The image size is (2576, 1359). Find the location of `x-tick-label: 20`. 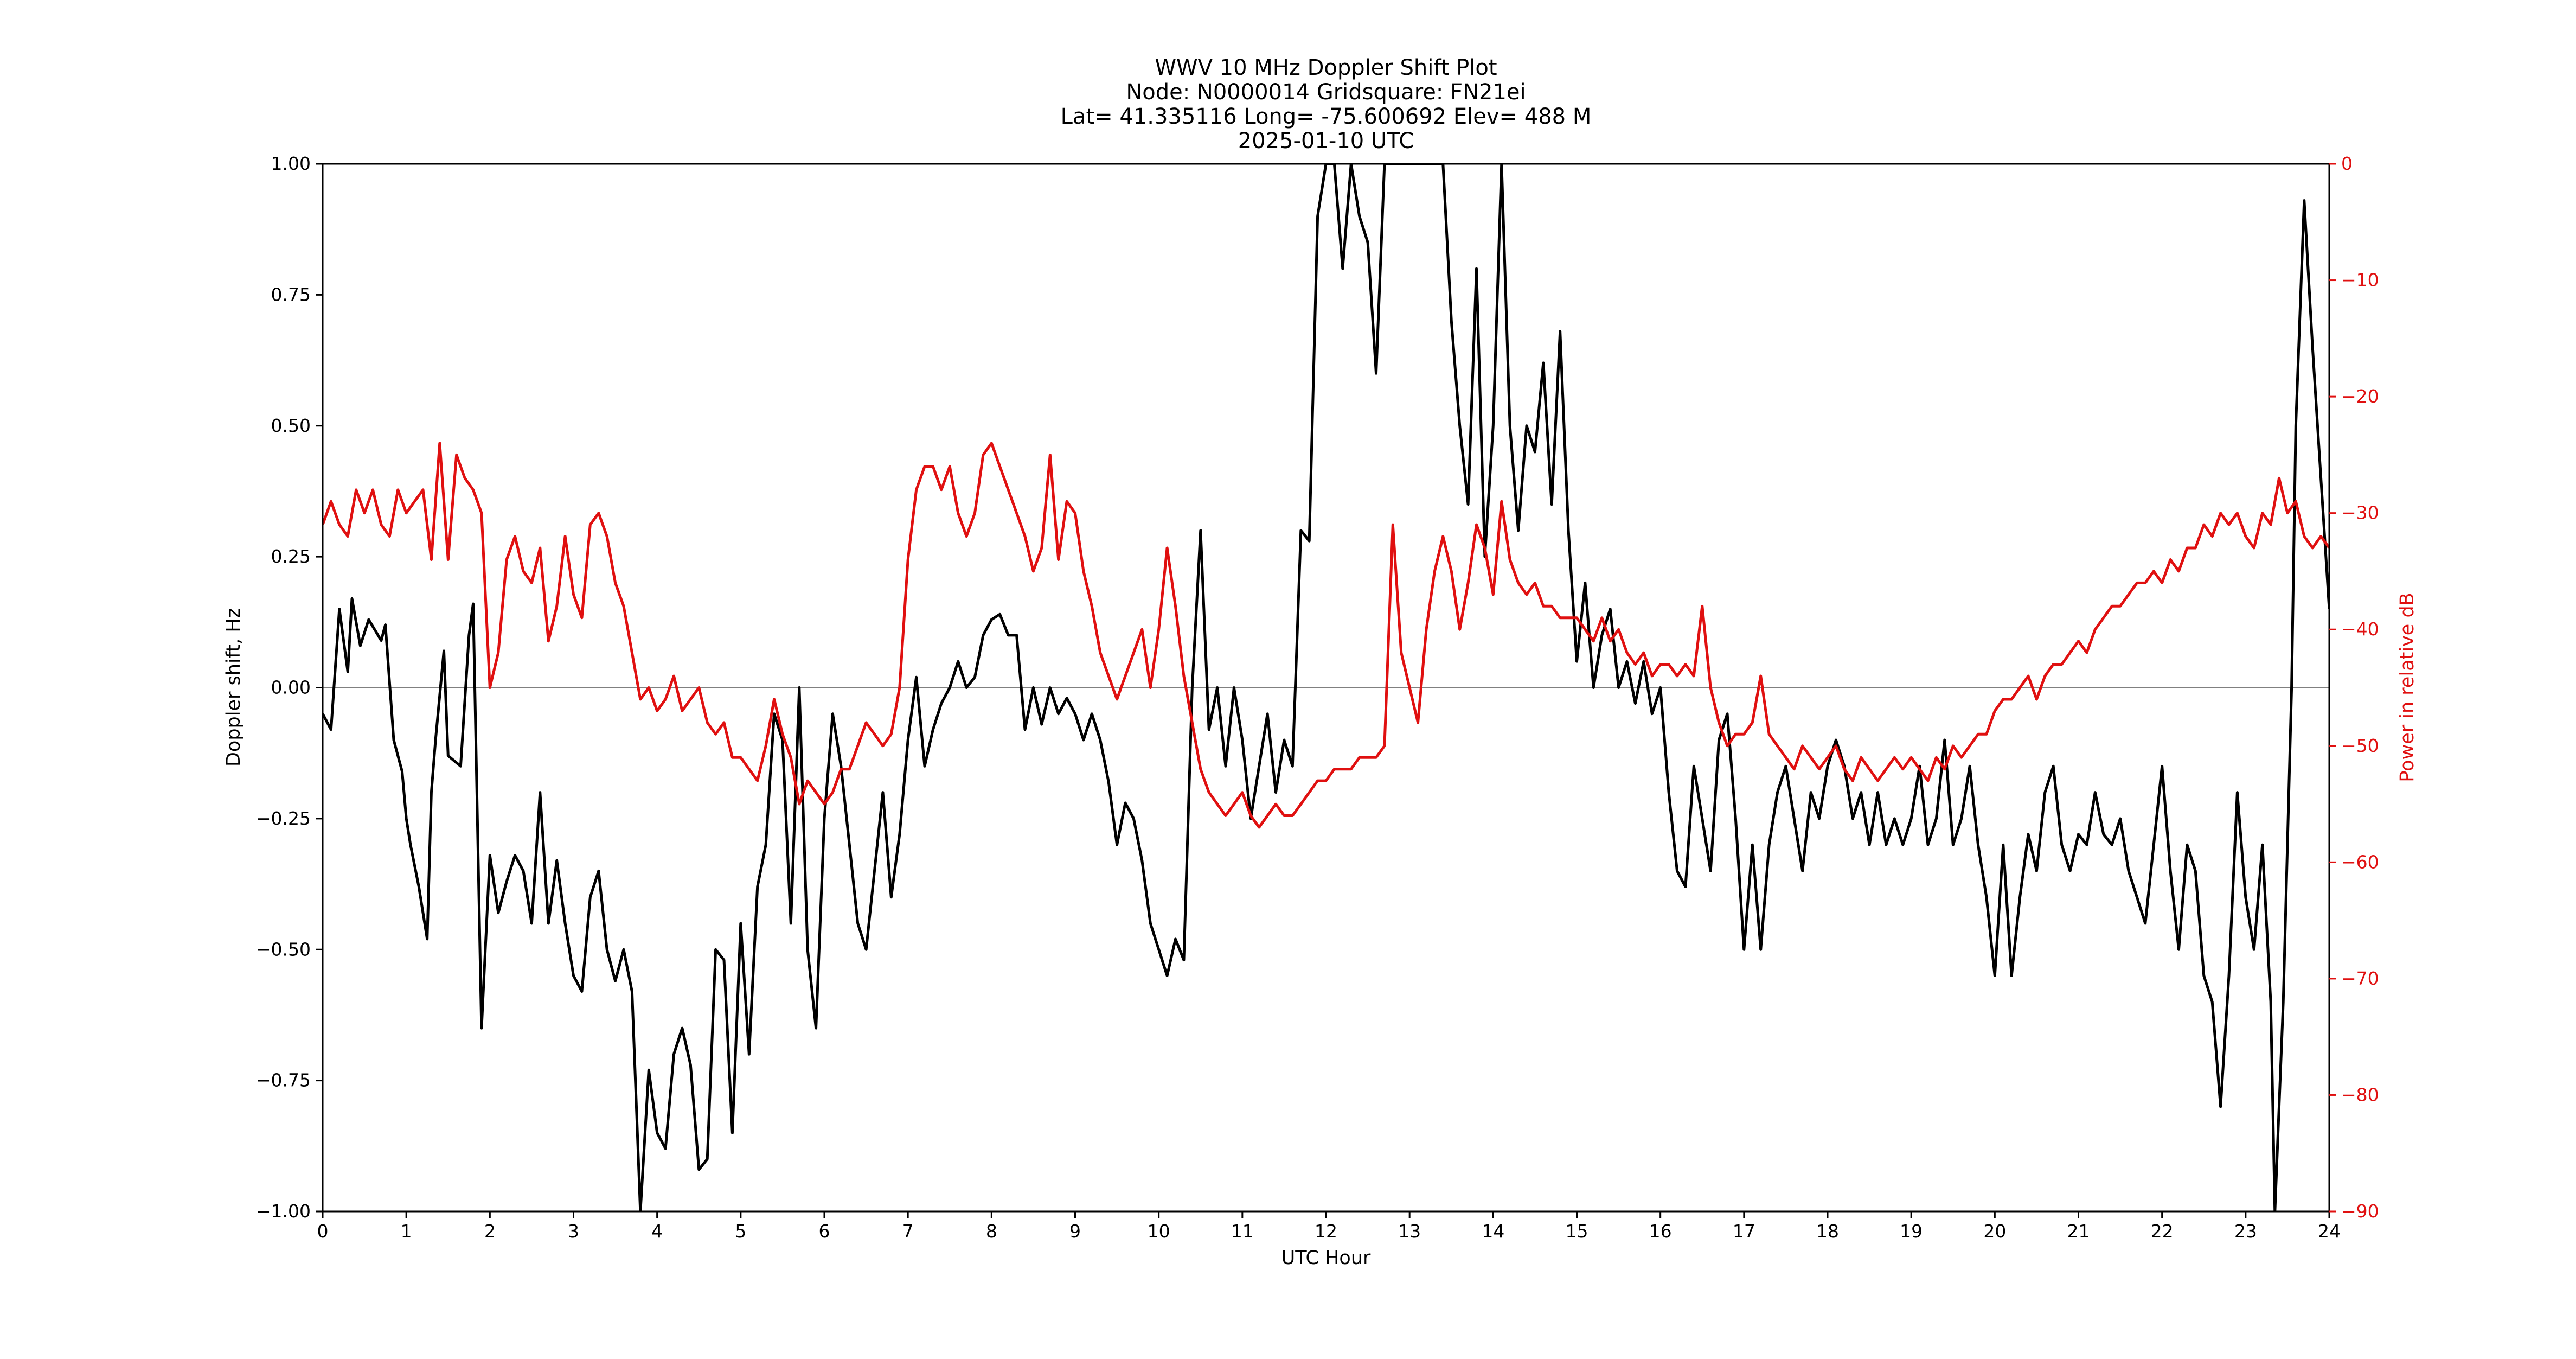

x-tick-label: 20 is located at coordinates (1994, 1231).